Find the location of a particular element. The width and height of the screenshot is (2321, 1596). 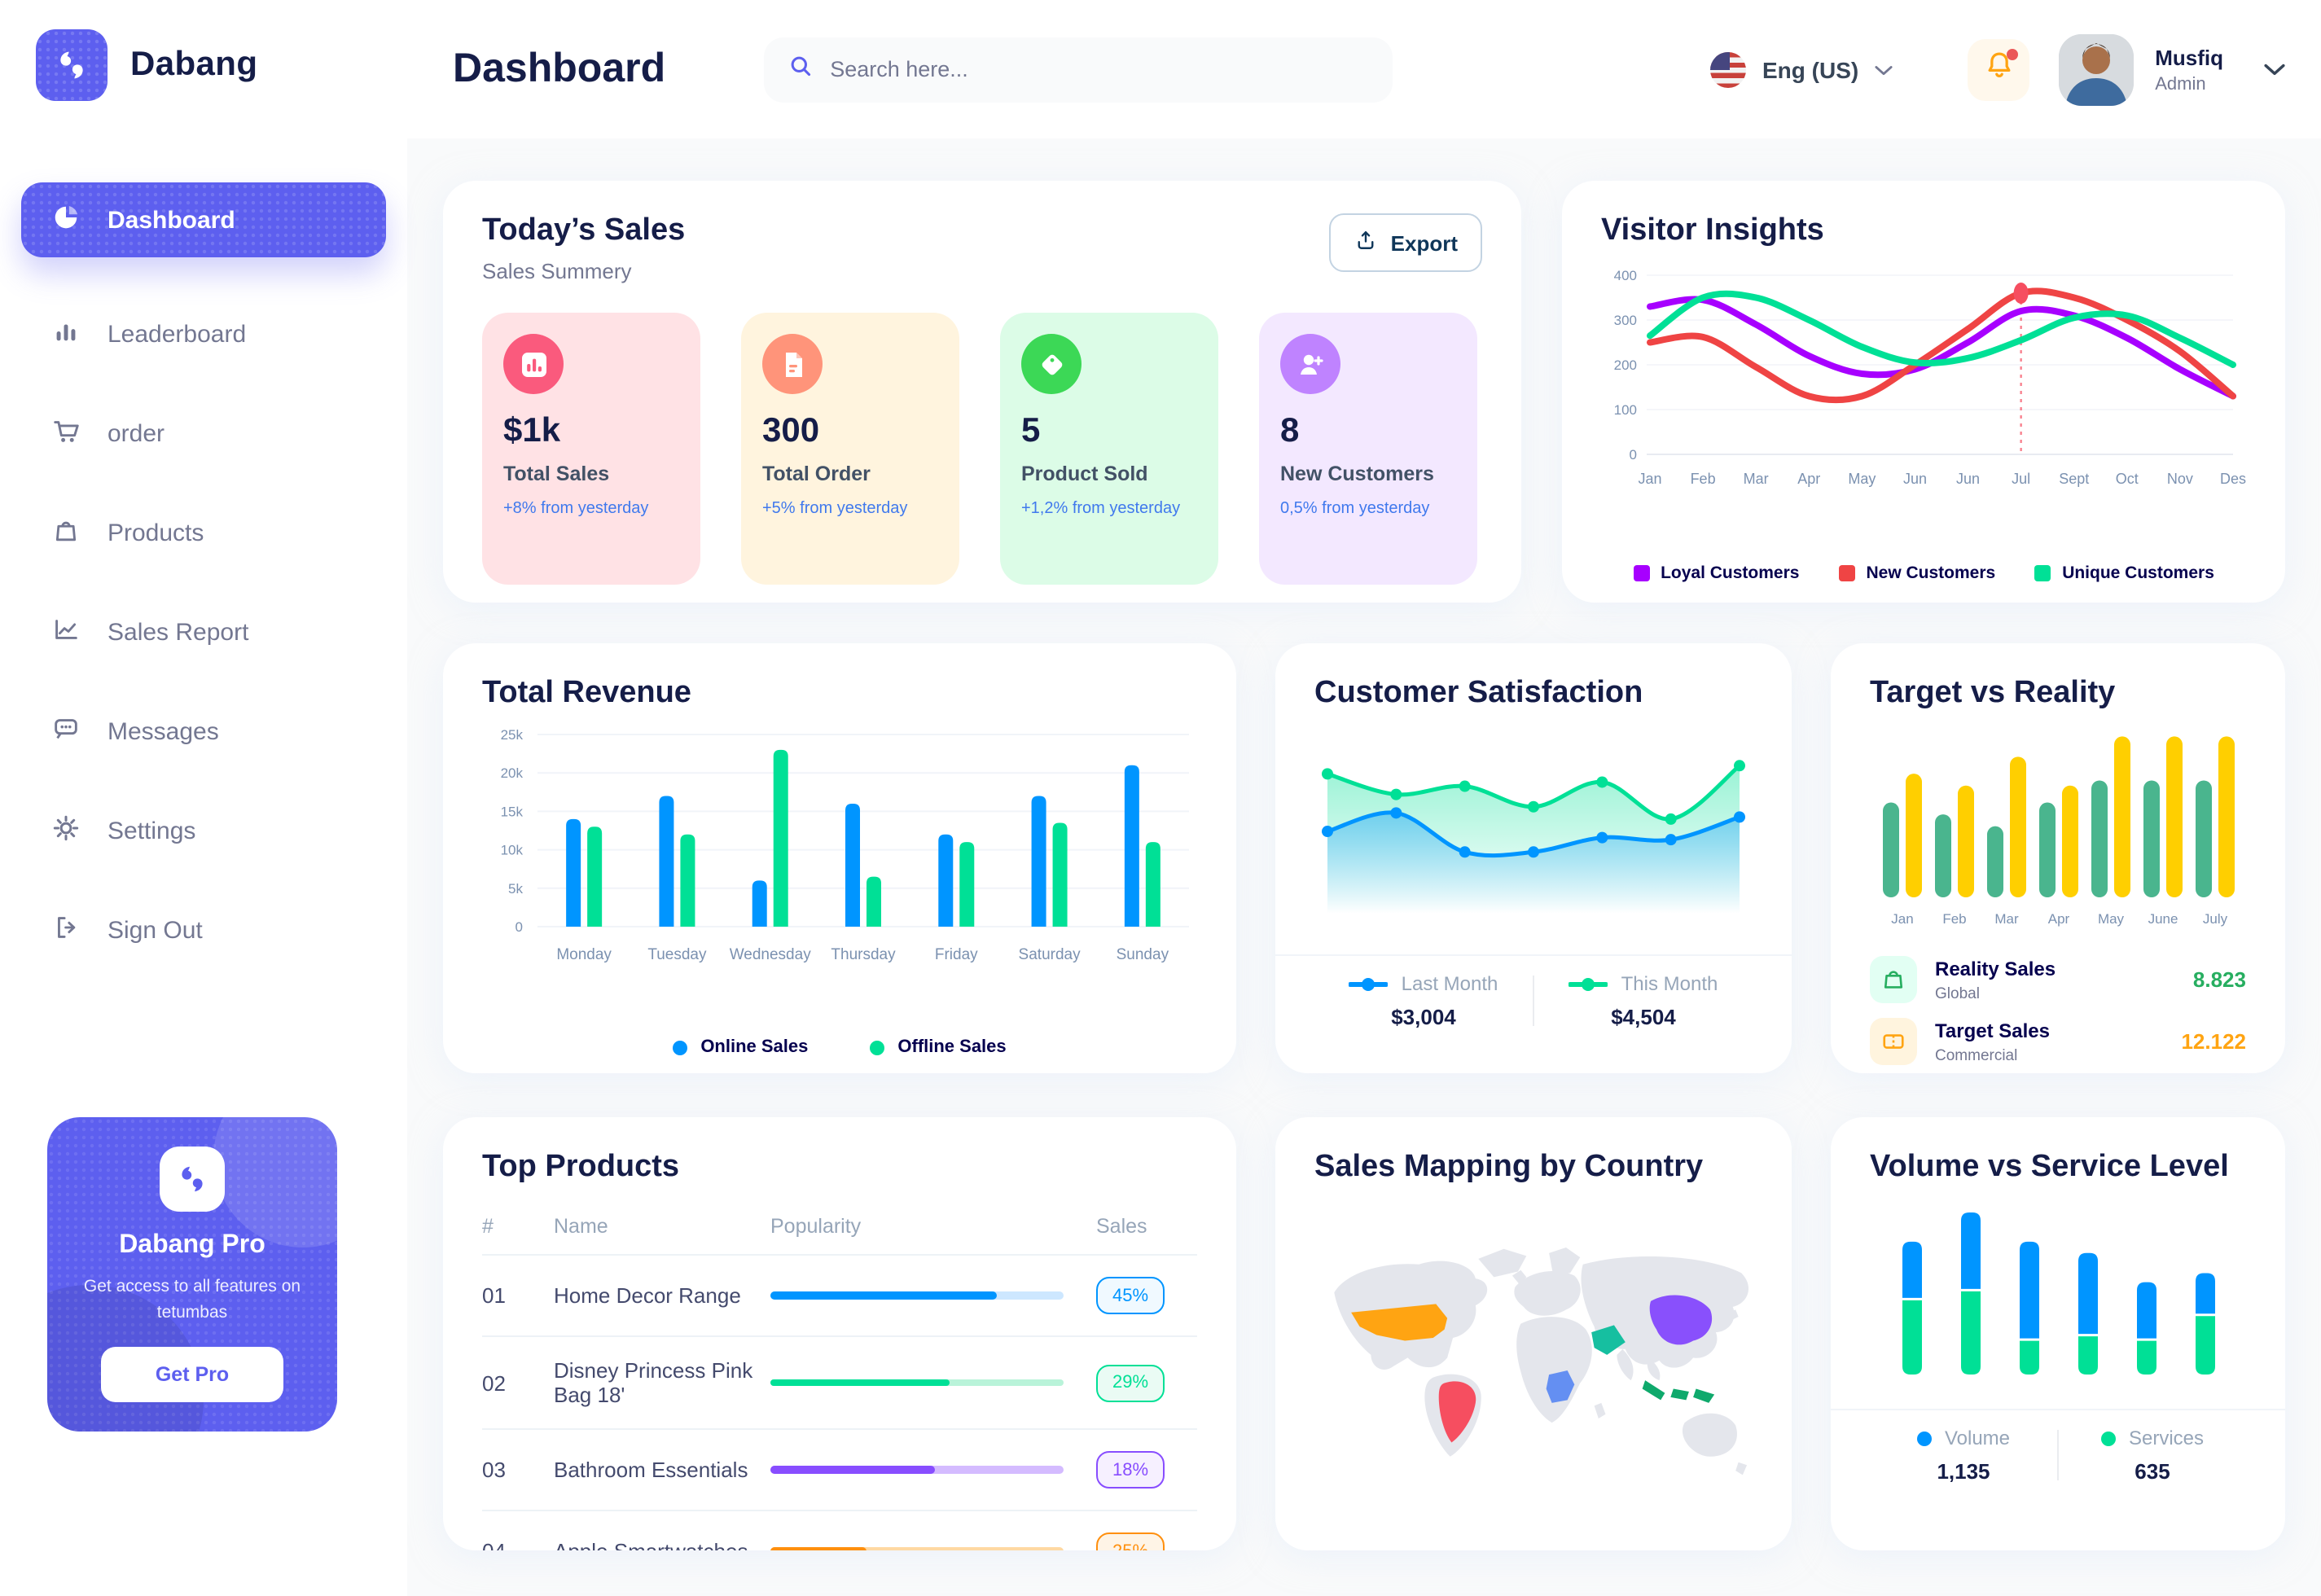

svg-text: 0 is located at coordinates (1633, 455).